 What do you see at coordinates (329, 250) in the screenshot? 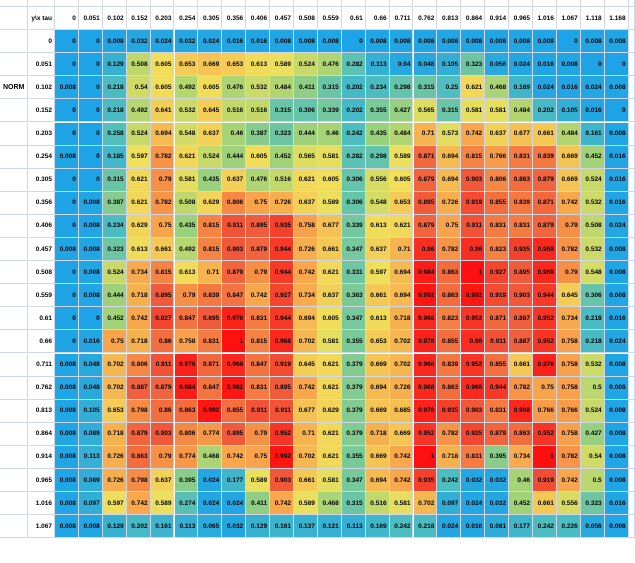
I see `heat-cell: 0.661` at bounding box center [329, 250].